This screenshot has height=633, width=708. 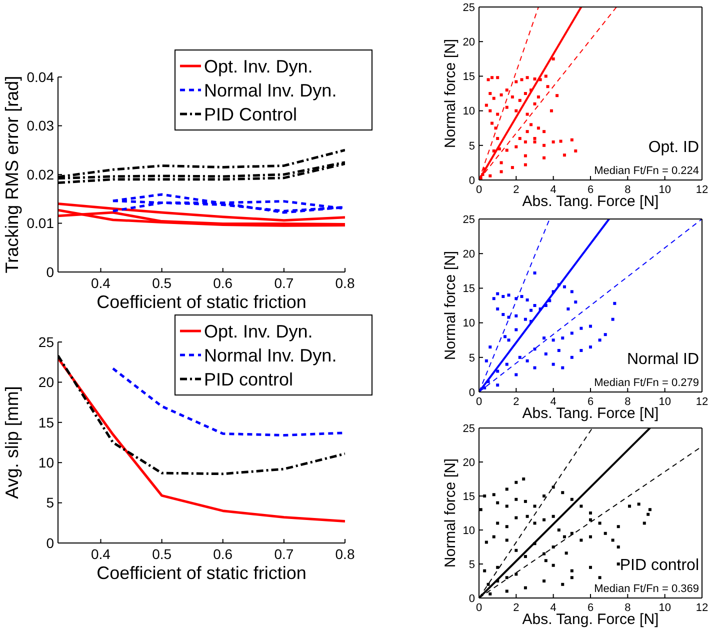 I want to click on annotation: Normal ID, so click(x=662, y=359).